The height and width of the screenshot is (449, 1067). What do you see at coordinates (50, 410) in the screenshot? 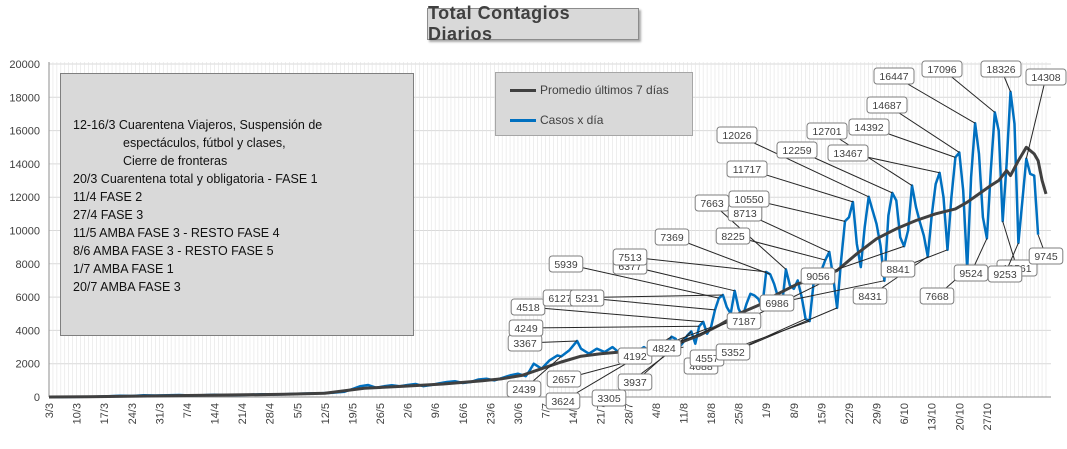
I see `x-tick-label: 3/3` at bounding box center [50, 410].